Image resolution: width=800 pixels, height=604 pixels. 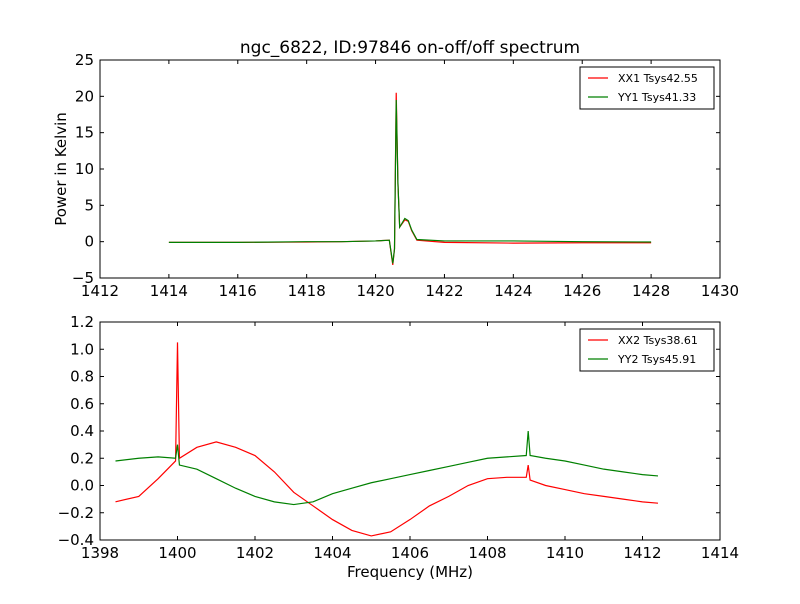 I want to click on bottom-y-tick-label: 1.2, so click(x=82, y=322).